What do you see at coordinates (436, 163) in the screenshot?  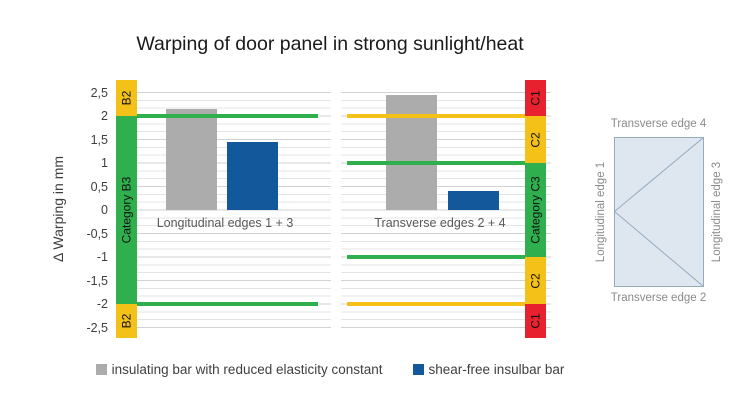 I see `limit-line-c3-upper` at bounding box center [436, 163].